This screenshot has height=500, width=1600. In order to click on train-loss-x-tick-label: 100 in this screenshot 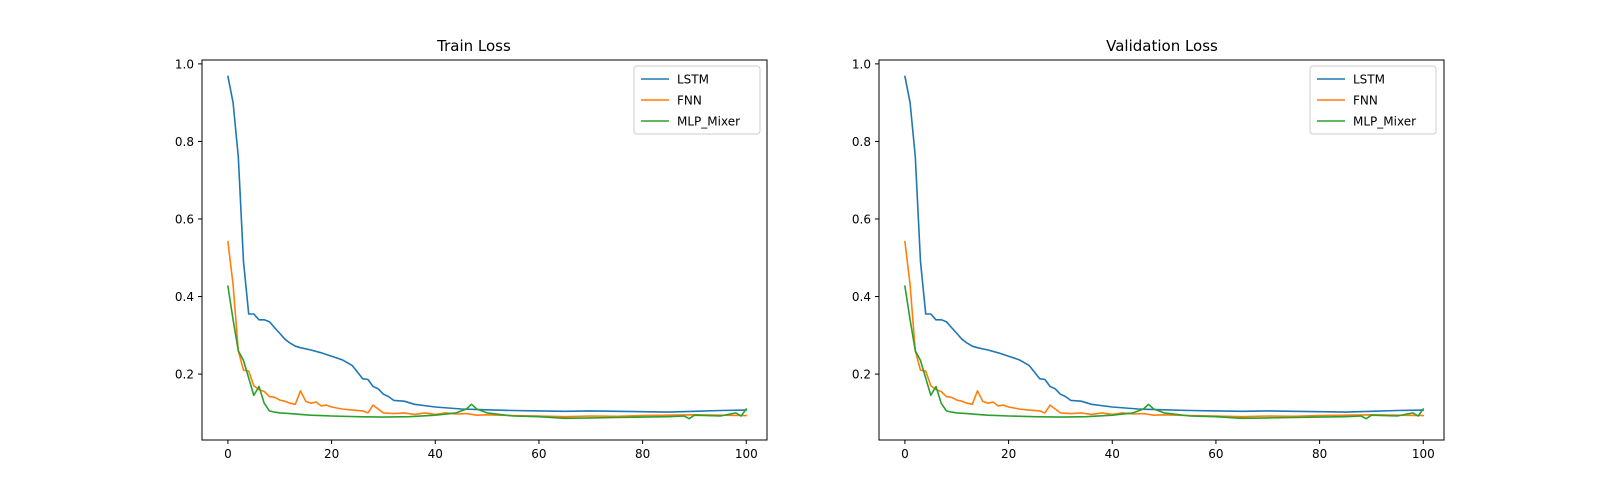, I will do `click(746, 454)`.